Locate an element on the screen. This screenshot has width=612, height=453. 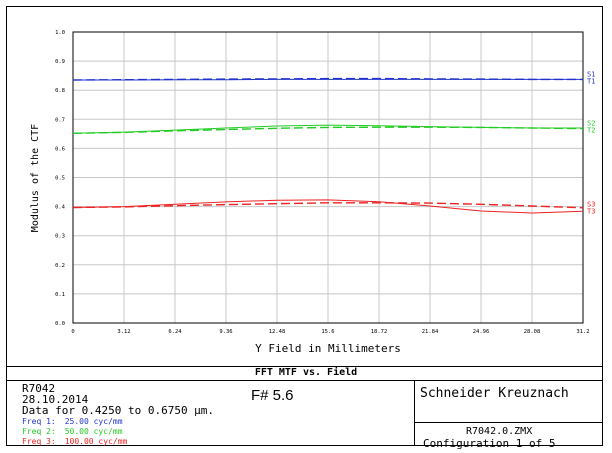
y-tick-label: 0.3 is located at coordinates (60, 237).